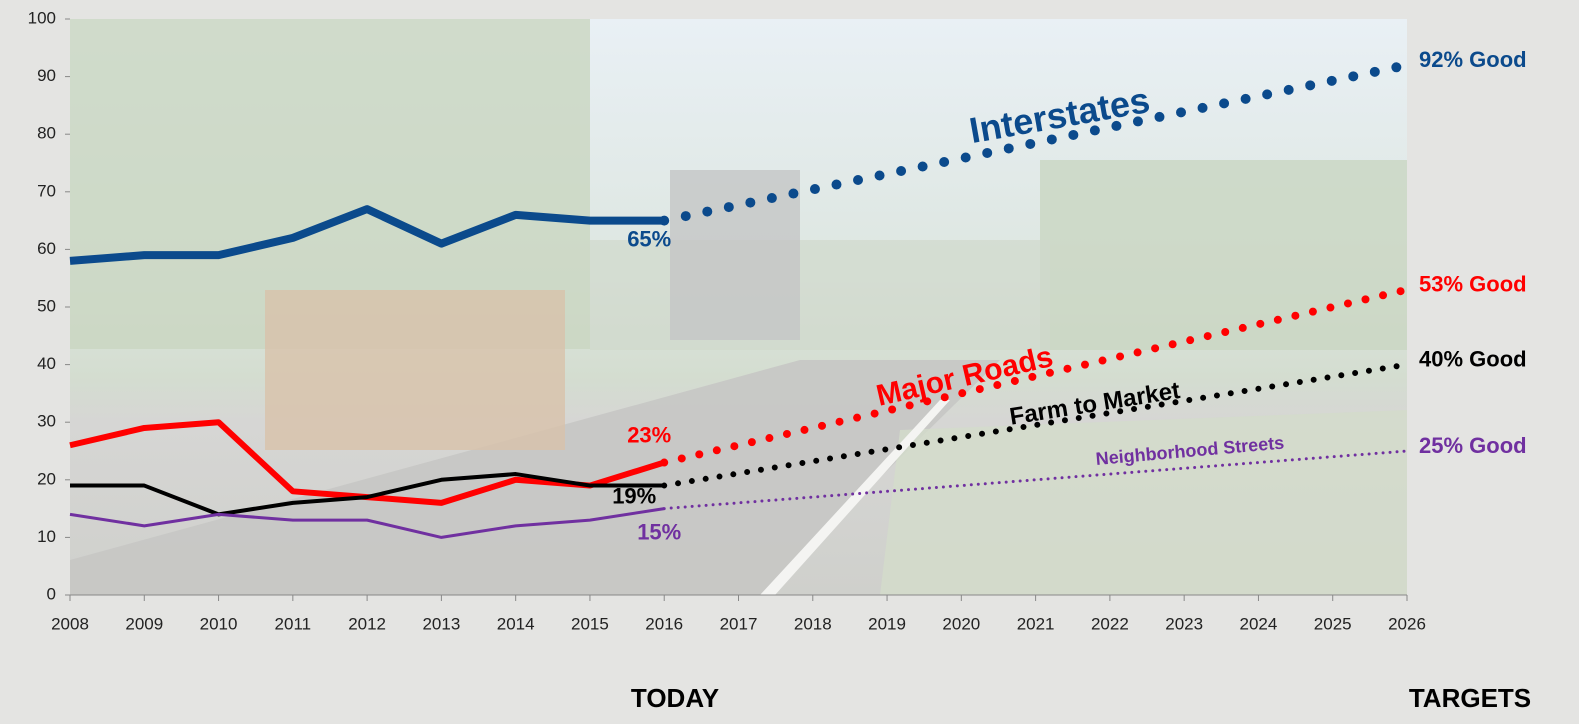  I want to click on x-tick-label: 2012, so click(367, 623).